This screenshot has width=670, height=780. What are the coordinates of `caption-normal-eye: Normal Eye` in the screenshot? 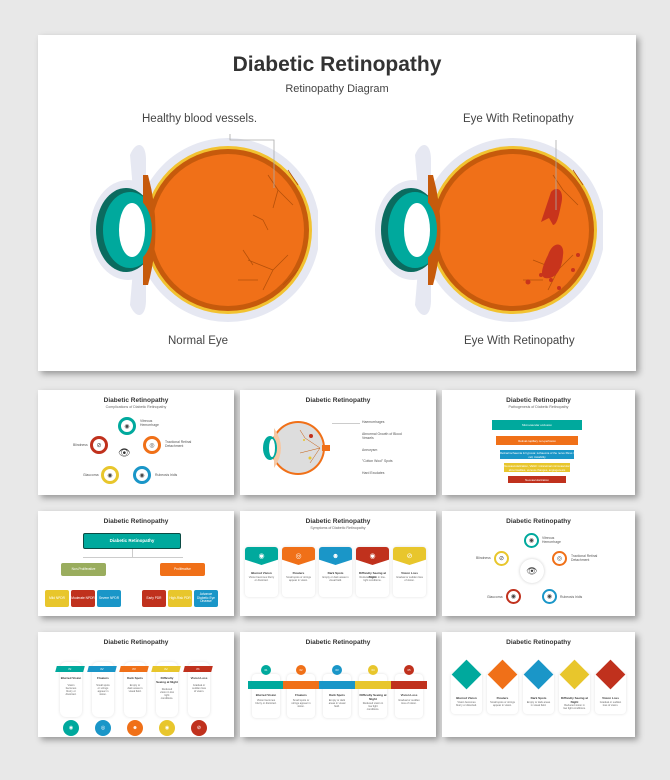 It's located at (198, 341).